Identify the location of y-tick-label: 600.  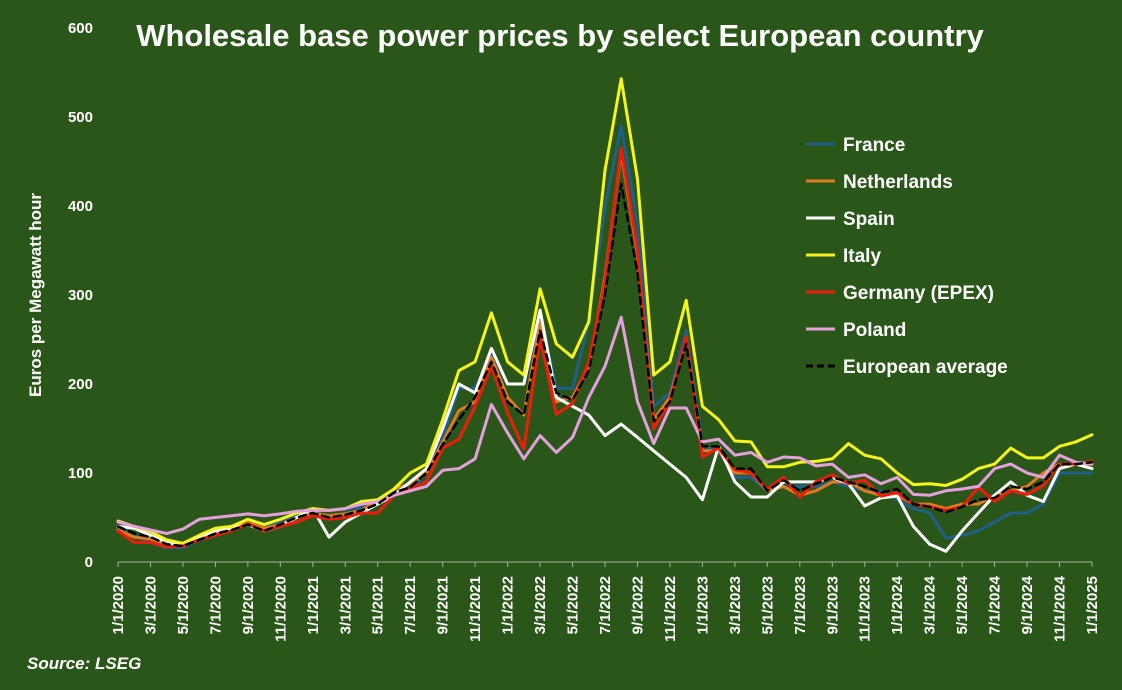
(80, 28).